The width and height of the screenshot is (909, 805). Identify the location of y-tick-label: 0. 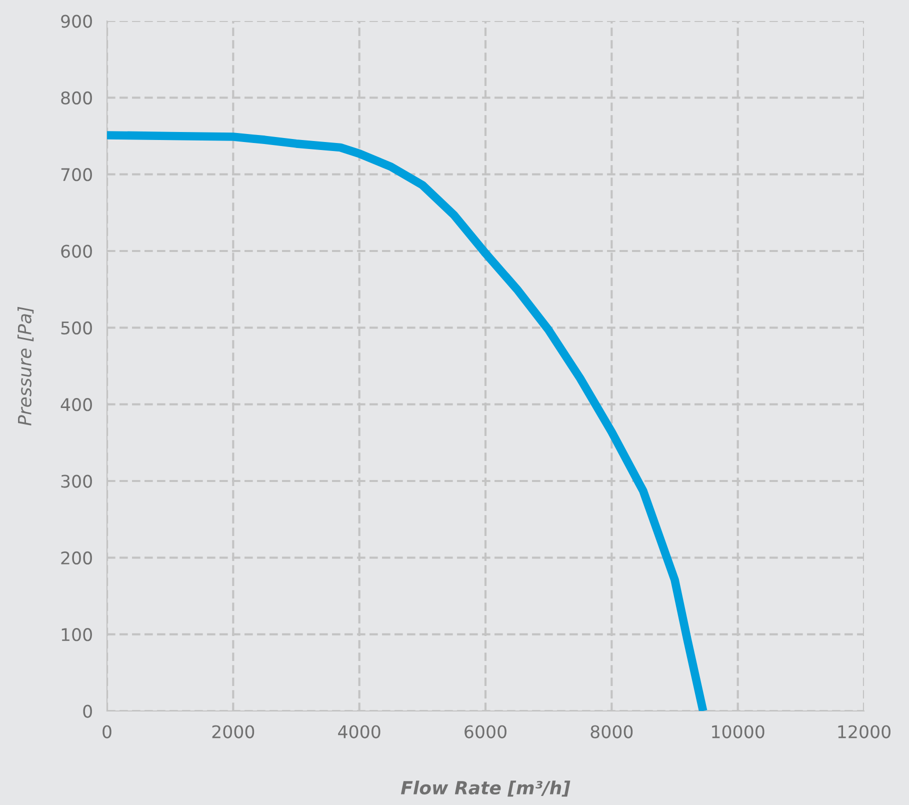
(87, 711).